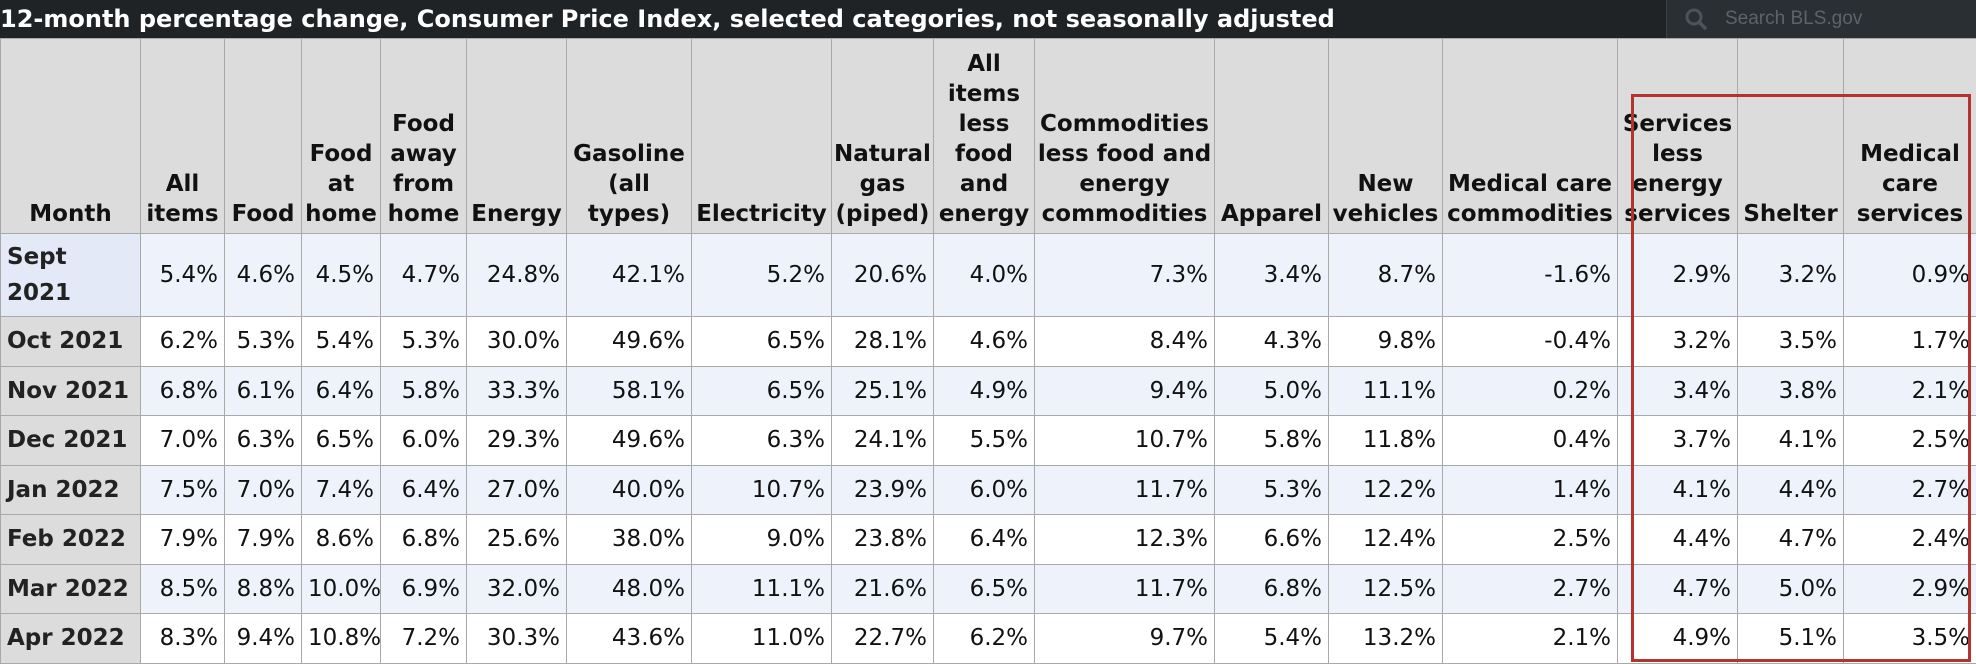 This screenshot has width=1976, height=664. I want to click on table-cell: 8.3%, so click(182, 638).